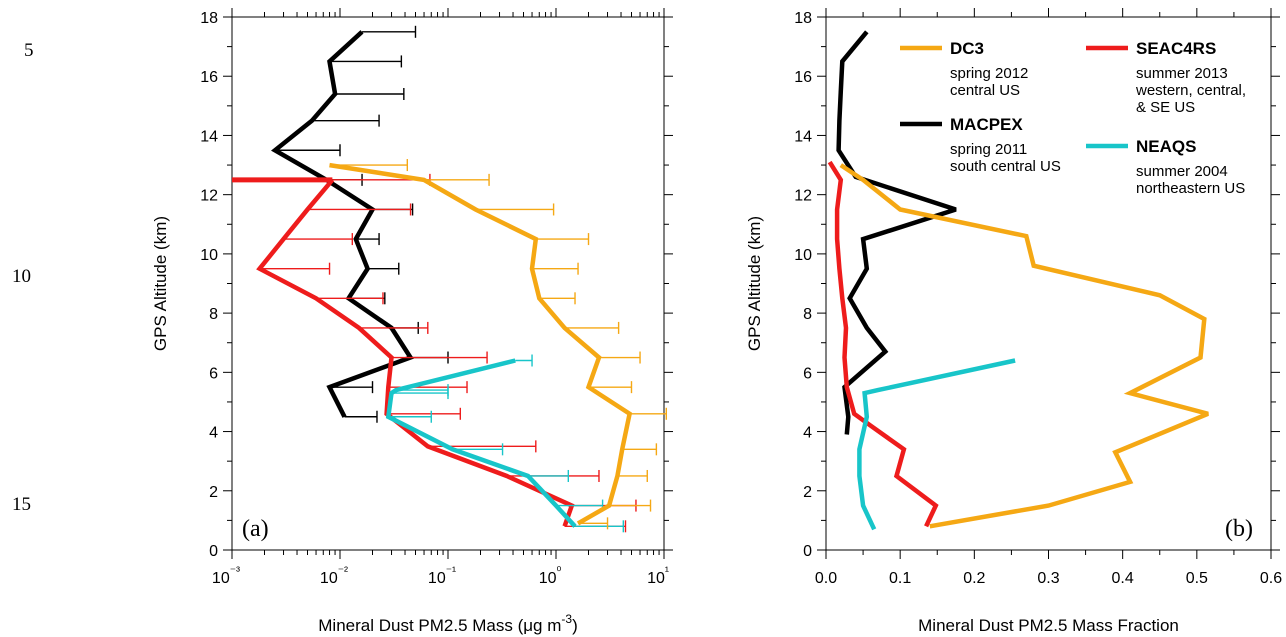  Describe the element at coordinates (1182, 171) in the screenshot. I see `legend-desc: summer 2004` at that location.